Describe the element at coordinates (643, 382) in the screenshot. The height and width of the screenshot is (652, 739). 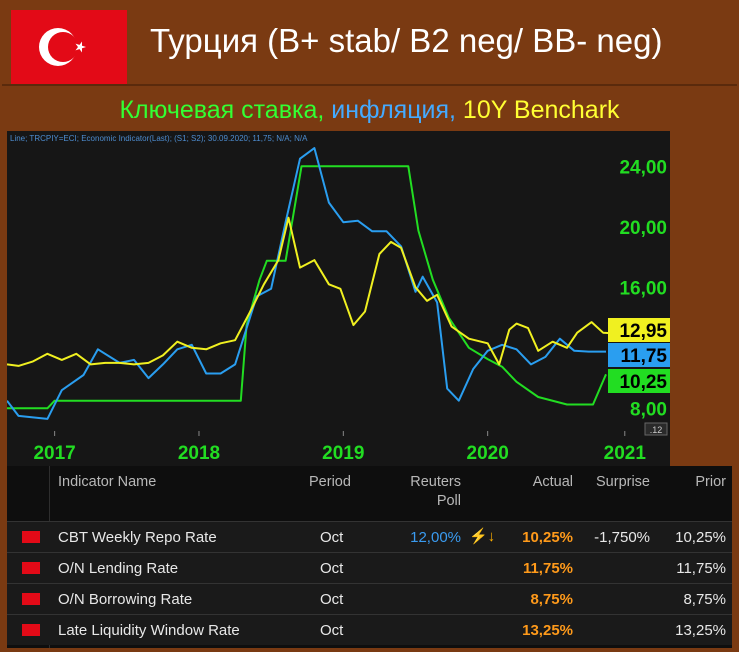
I see `last-value-label-key_rate: 10,25` at that location.